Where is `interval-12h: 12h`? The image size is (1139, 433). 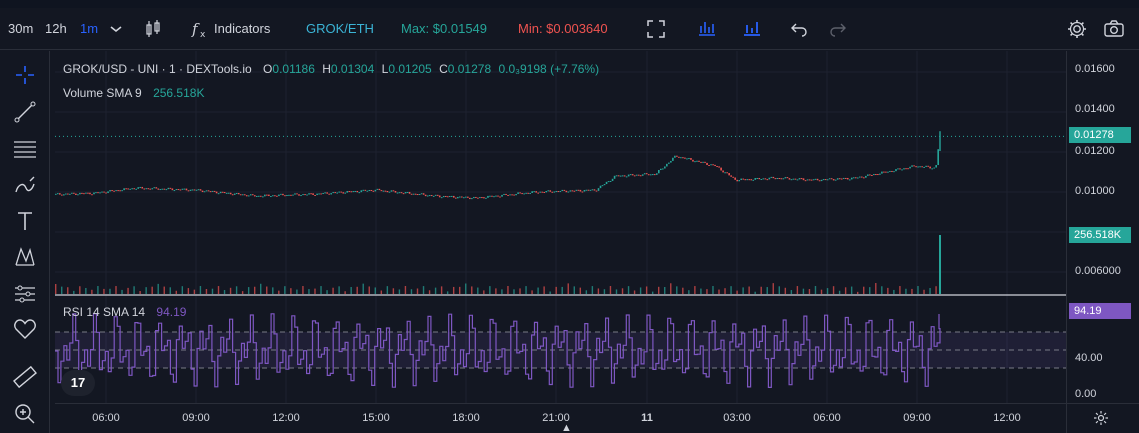
interval-12h: 12h is located at coordinates (56, 28).